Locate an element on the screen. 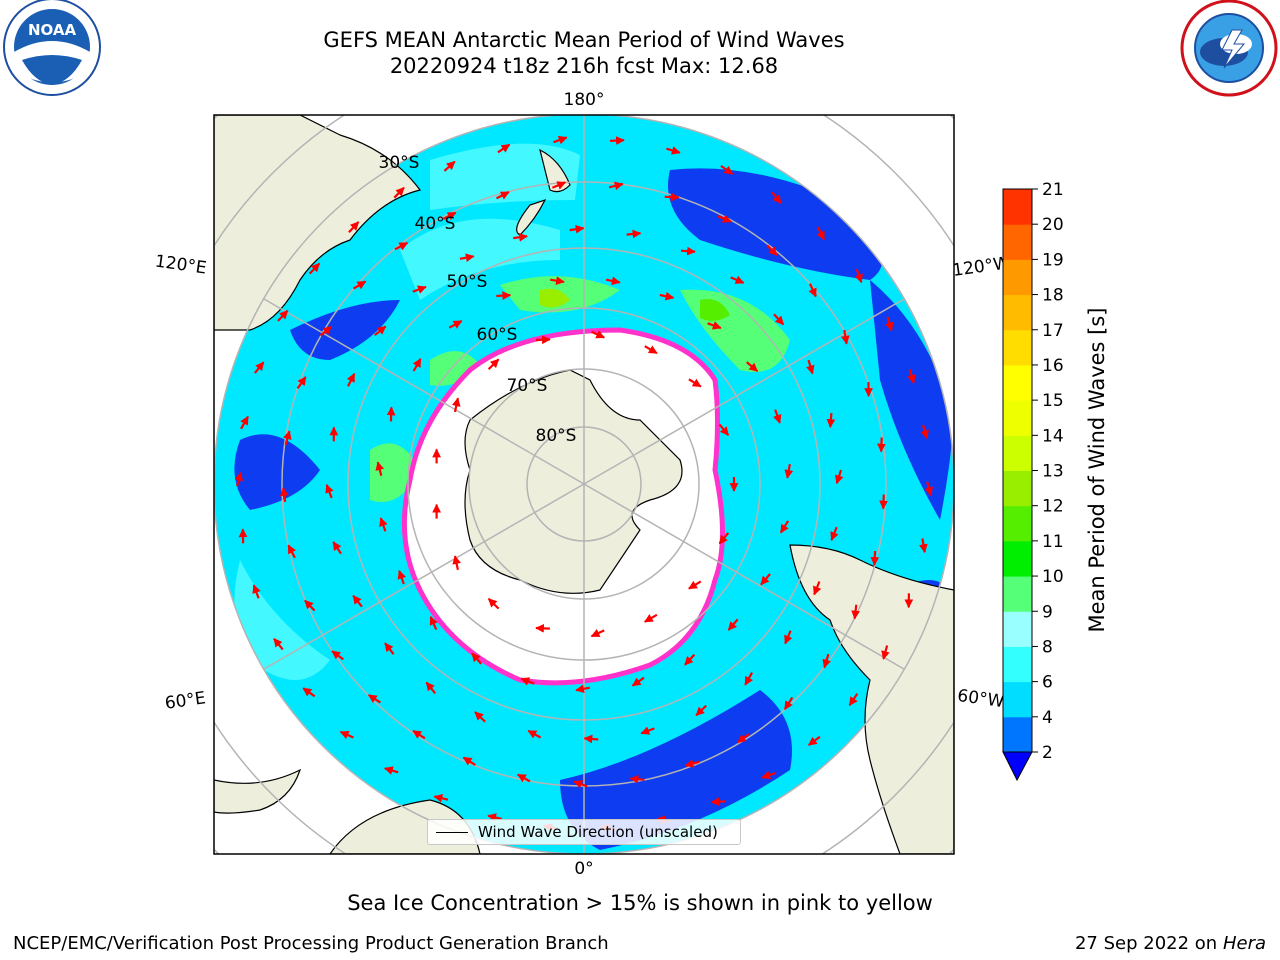 The height and width of the screenshot is (960, 1280). footer-date: 27 Sep 2022 on Hera is located at coordinates (1170, 943).